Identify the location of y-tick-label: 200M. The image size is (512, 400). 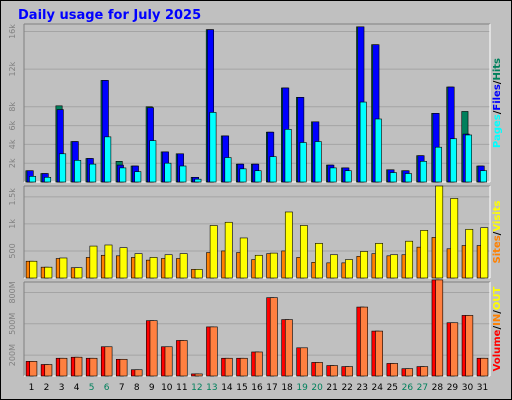
(12, 355).